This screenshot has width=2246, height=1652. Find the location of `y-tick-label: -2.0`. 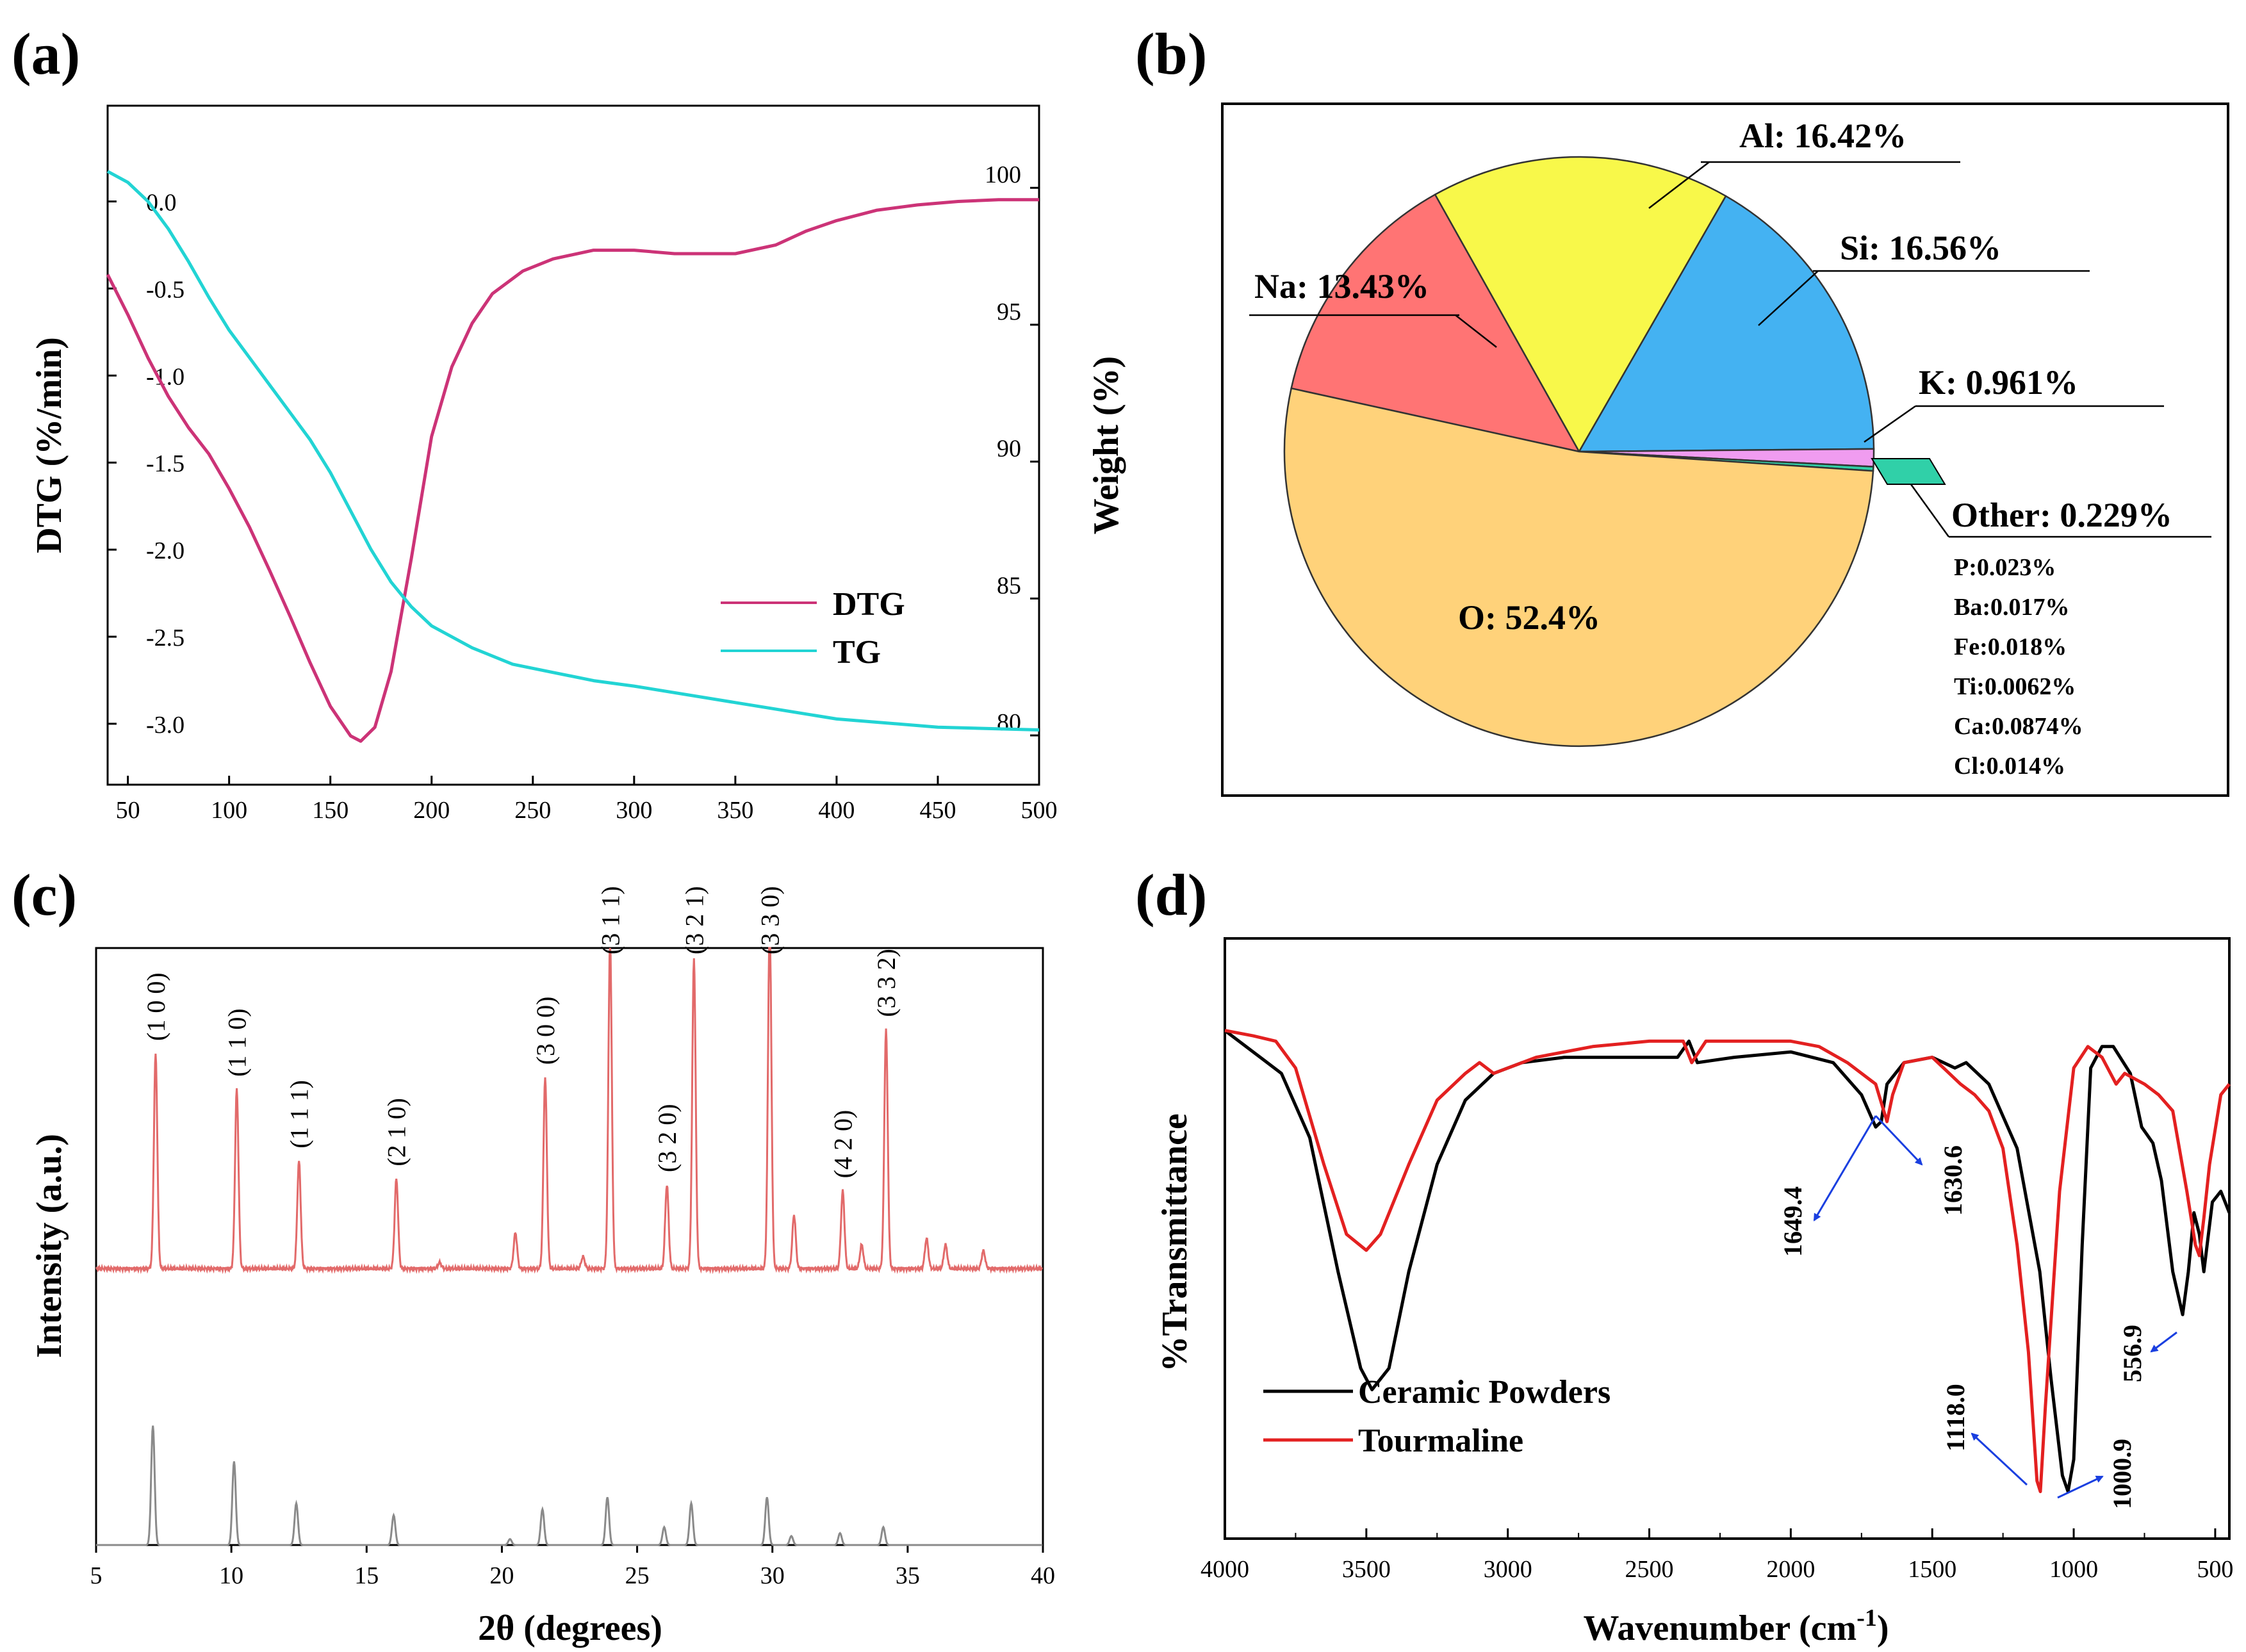

y-tick-label: -2.0 is located at coordinates (165, 550).